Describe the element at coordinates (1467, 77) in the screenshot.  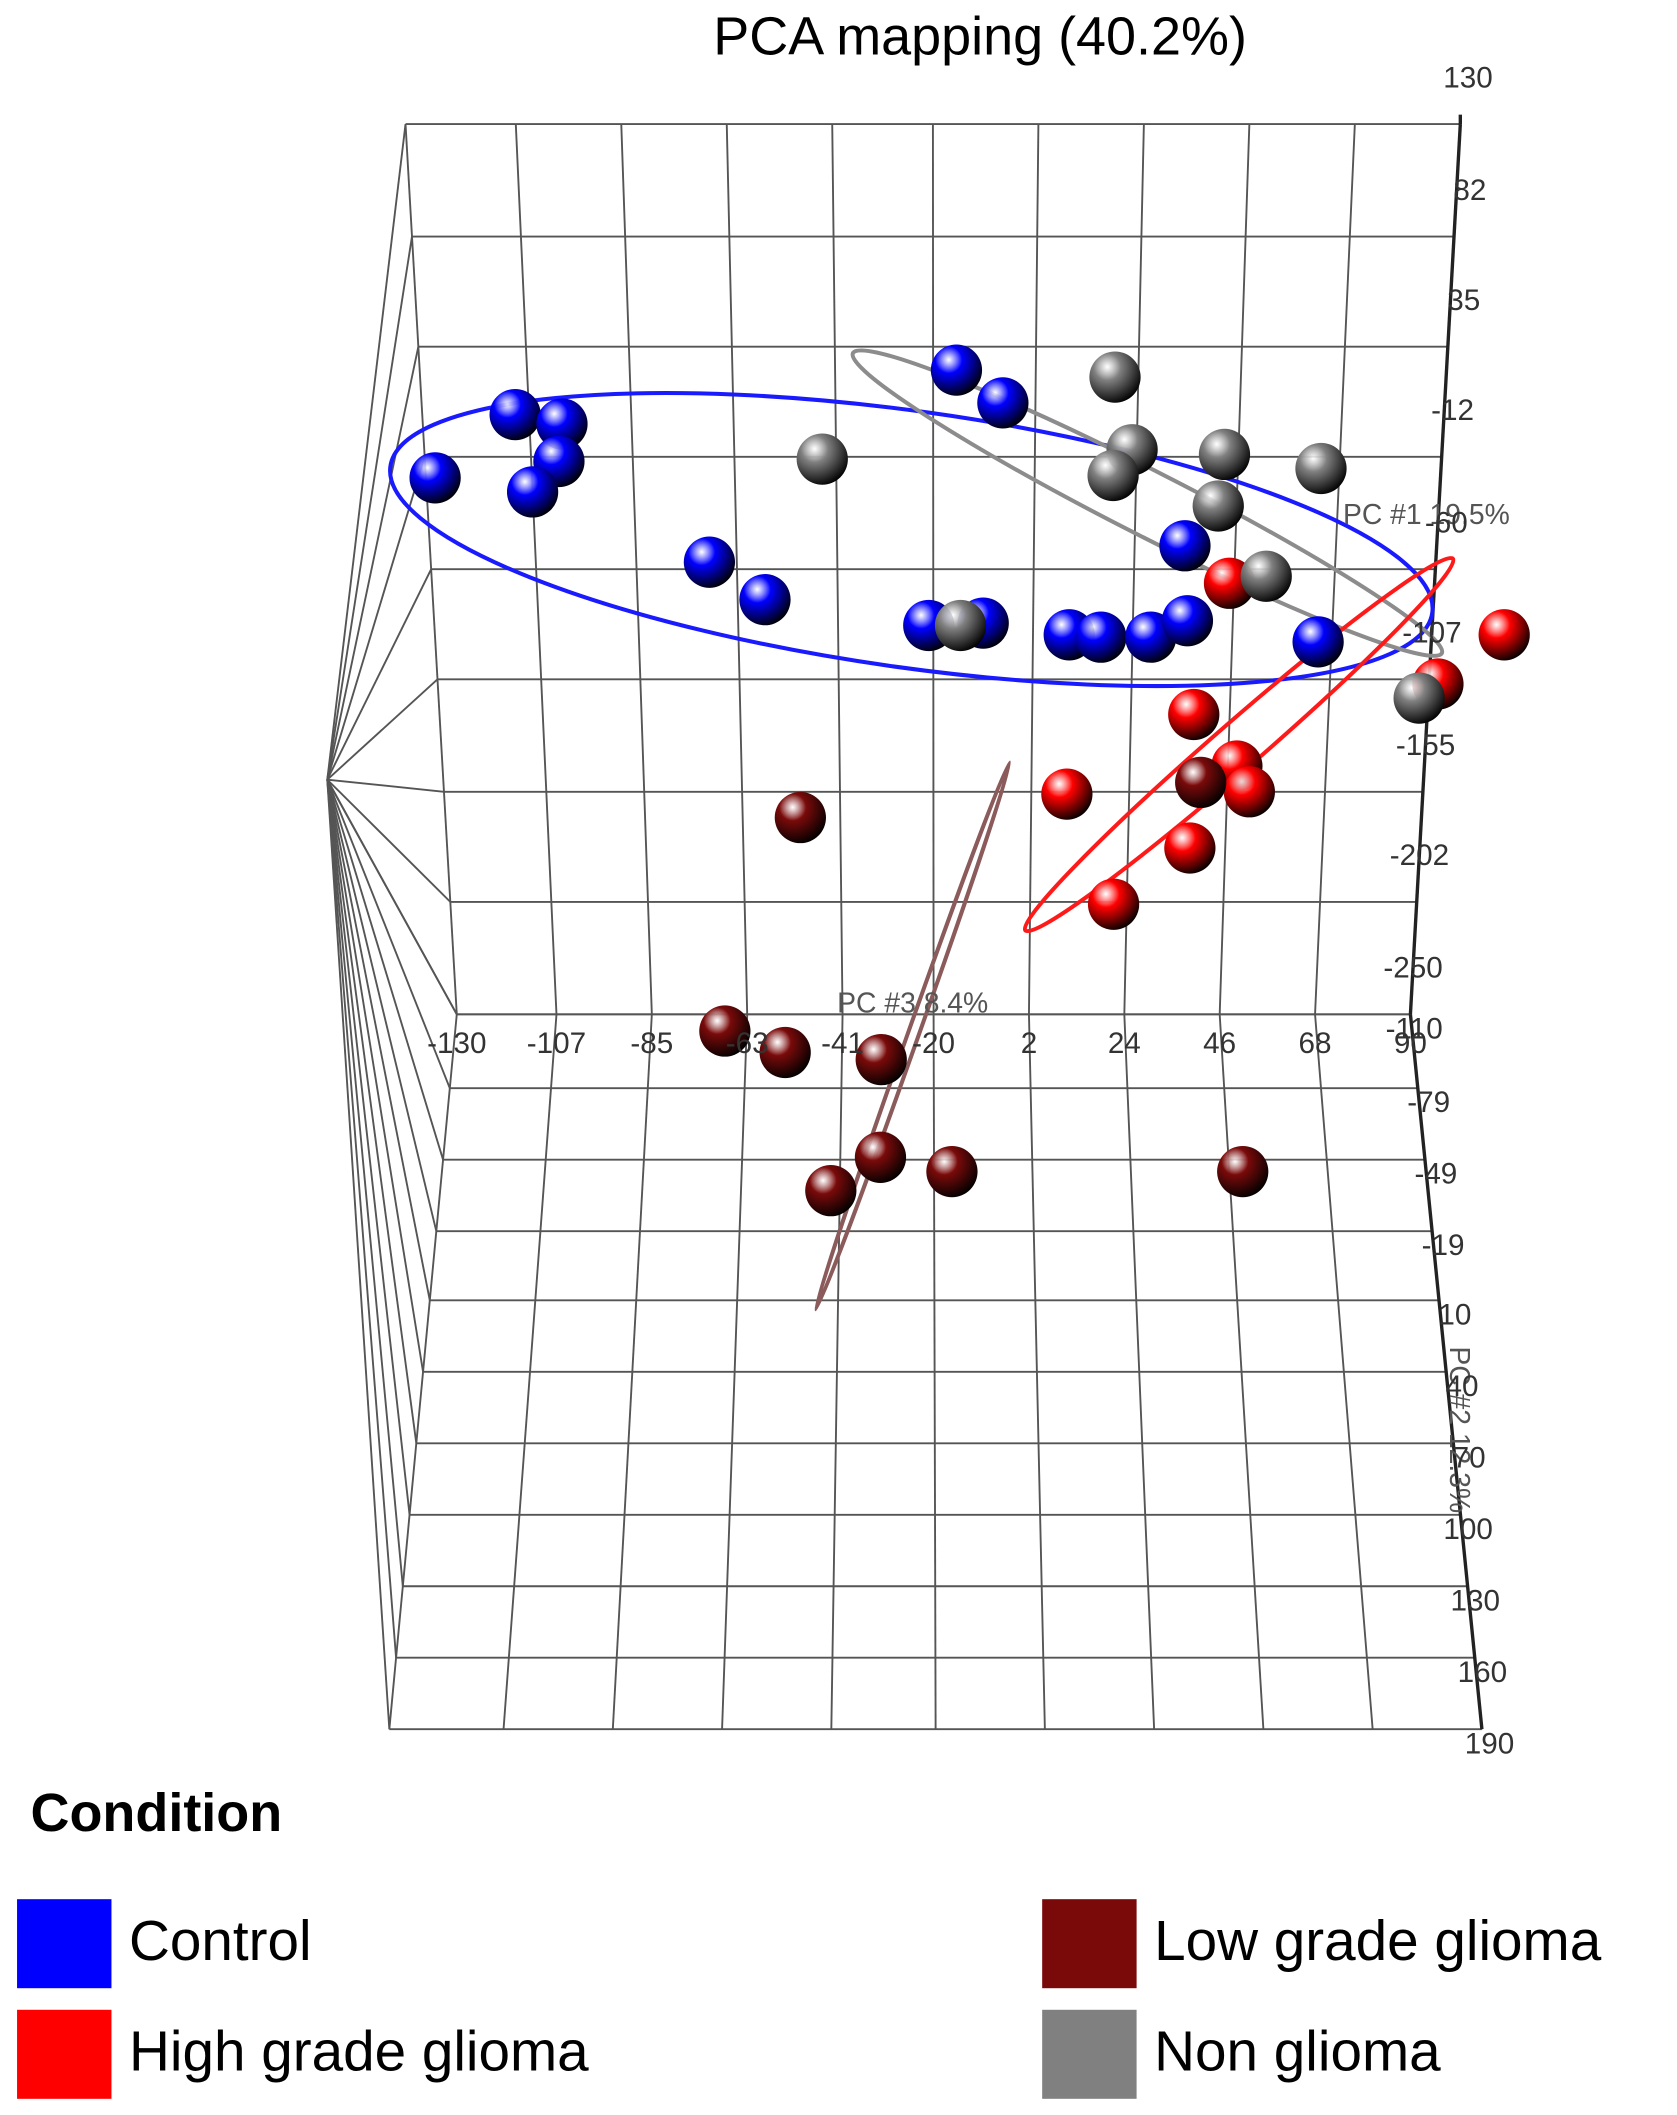
I see `y-tick-label: 130` at that location.